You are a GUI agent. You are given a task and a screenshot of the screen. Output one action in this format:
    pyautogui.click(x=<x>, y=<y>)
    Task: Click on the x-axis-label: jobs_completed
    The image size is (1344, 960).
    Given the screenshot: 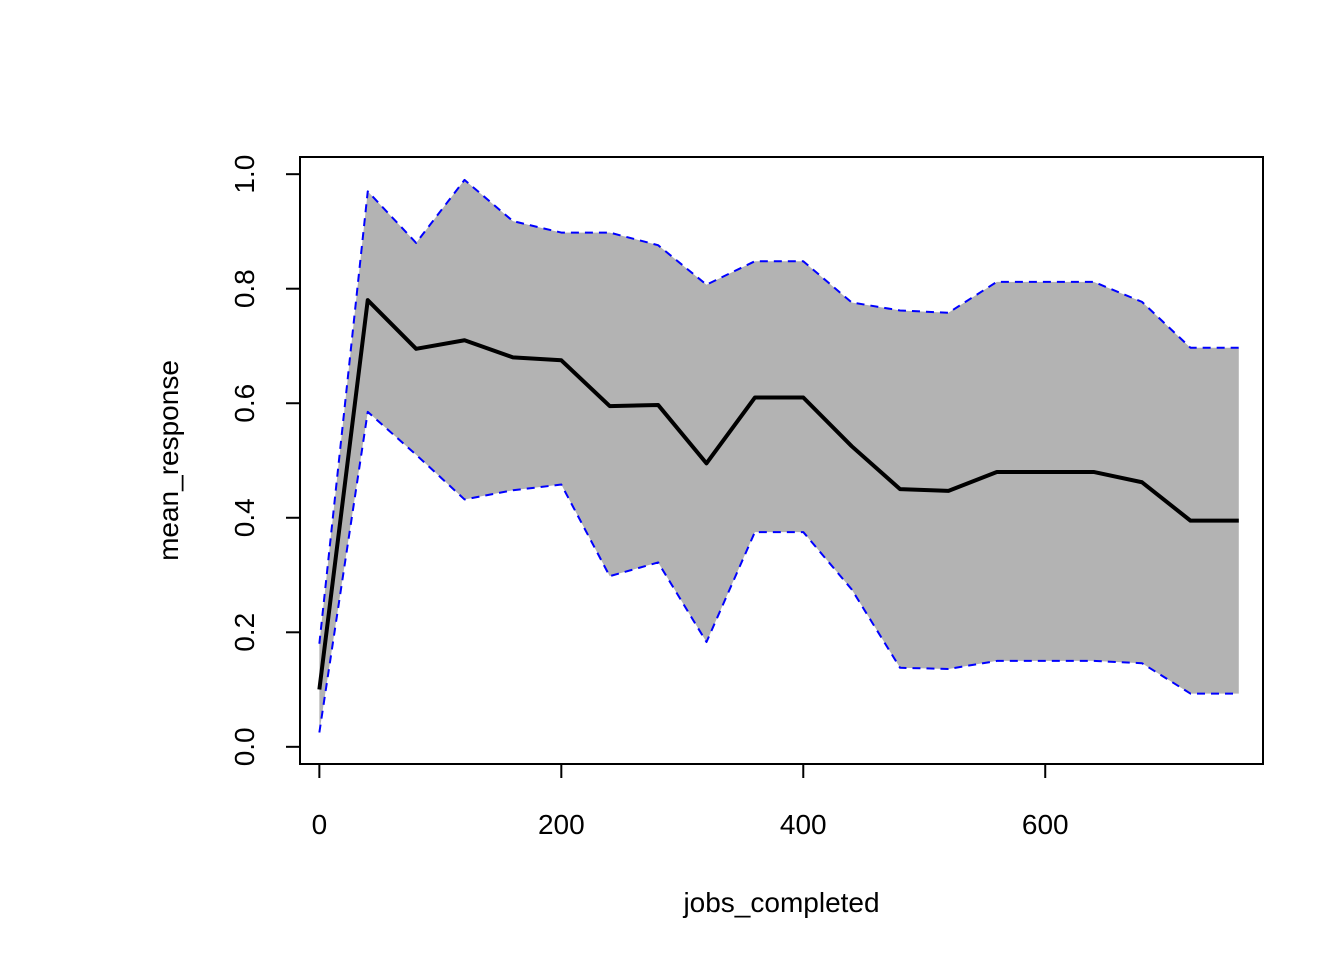 What is the action you would take?
    pyautogui.click(x=780, y=902)
    